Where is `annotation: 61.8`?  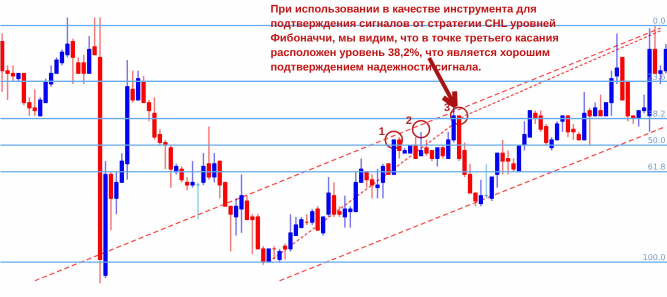 annotation: 61.8 is located at coordinates (657, 167).